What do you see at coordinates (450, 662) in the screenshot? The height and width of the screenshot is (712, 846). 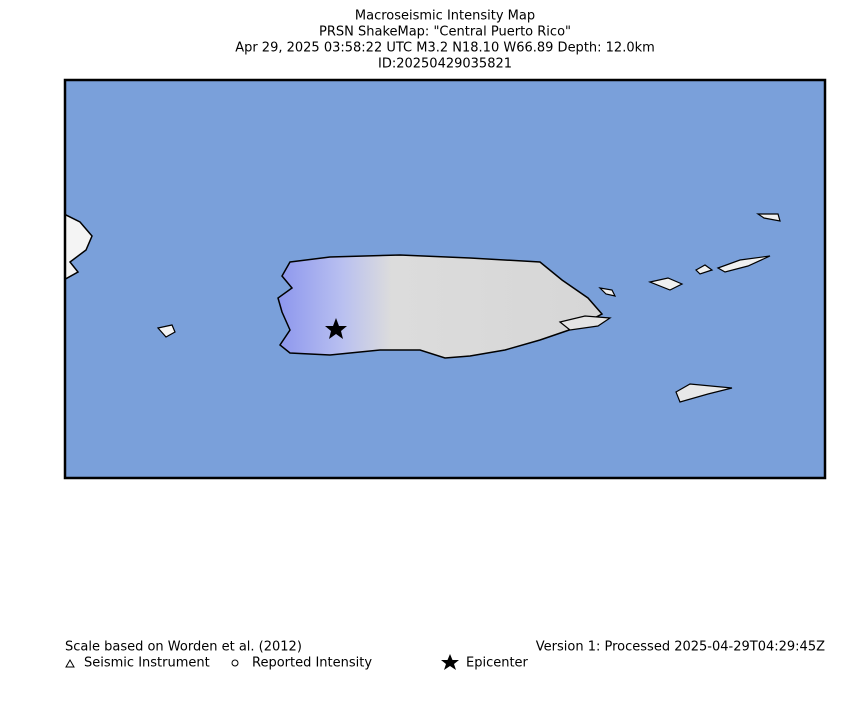 I see `epicenter-icon` at bounding box center [450, 662].